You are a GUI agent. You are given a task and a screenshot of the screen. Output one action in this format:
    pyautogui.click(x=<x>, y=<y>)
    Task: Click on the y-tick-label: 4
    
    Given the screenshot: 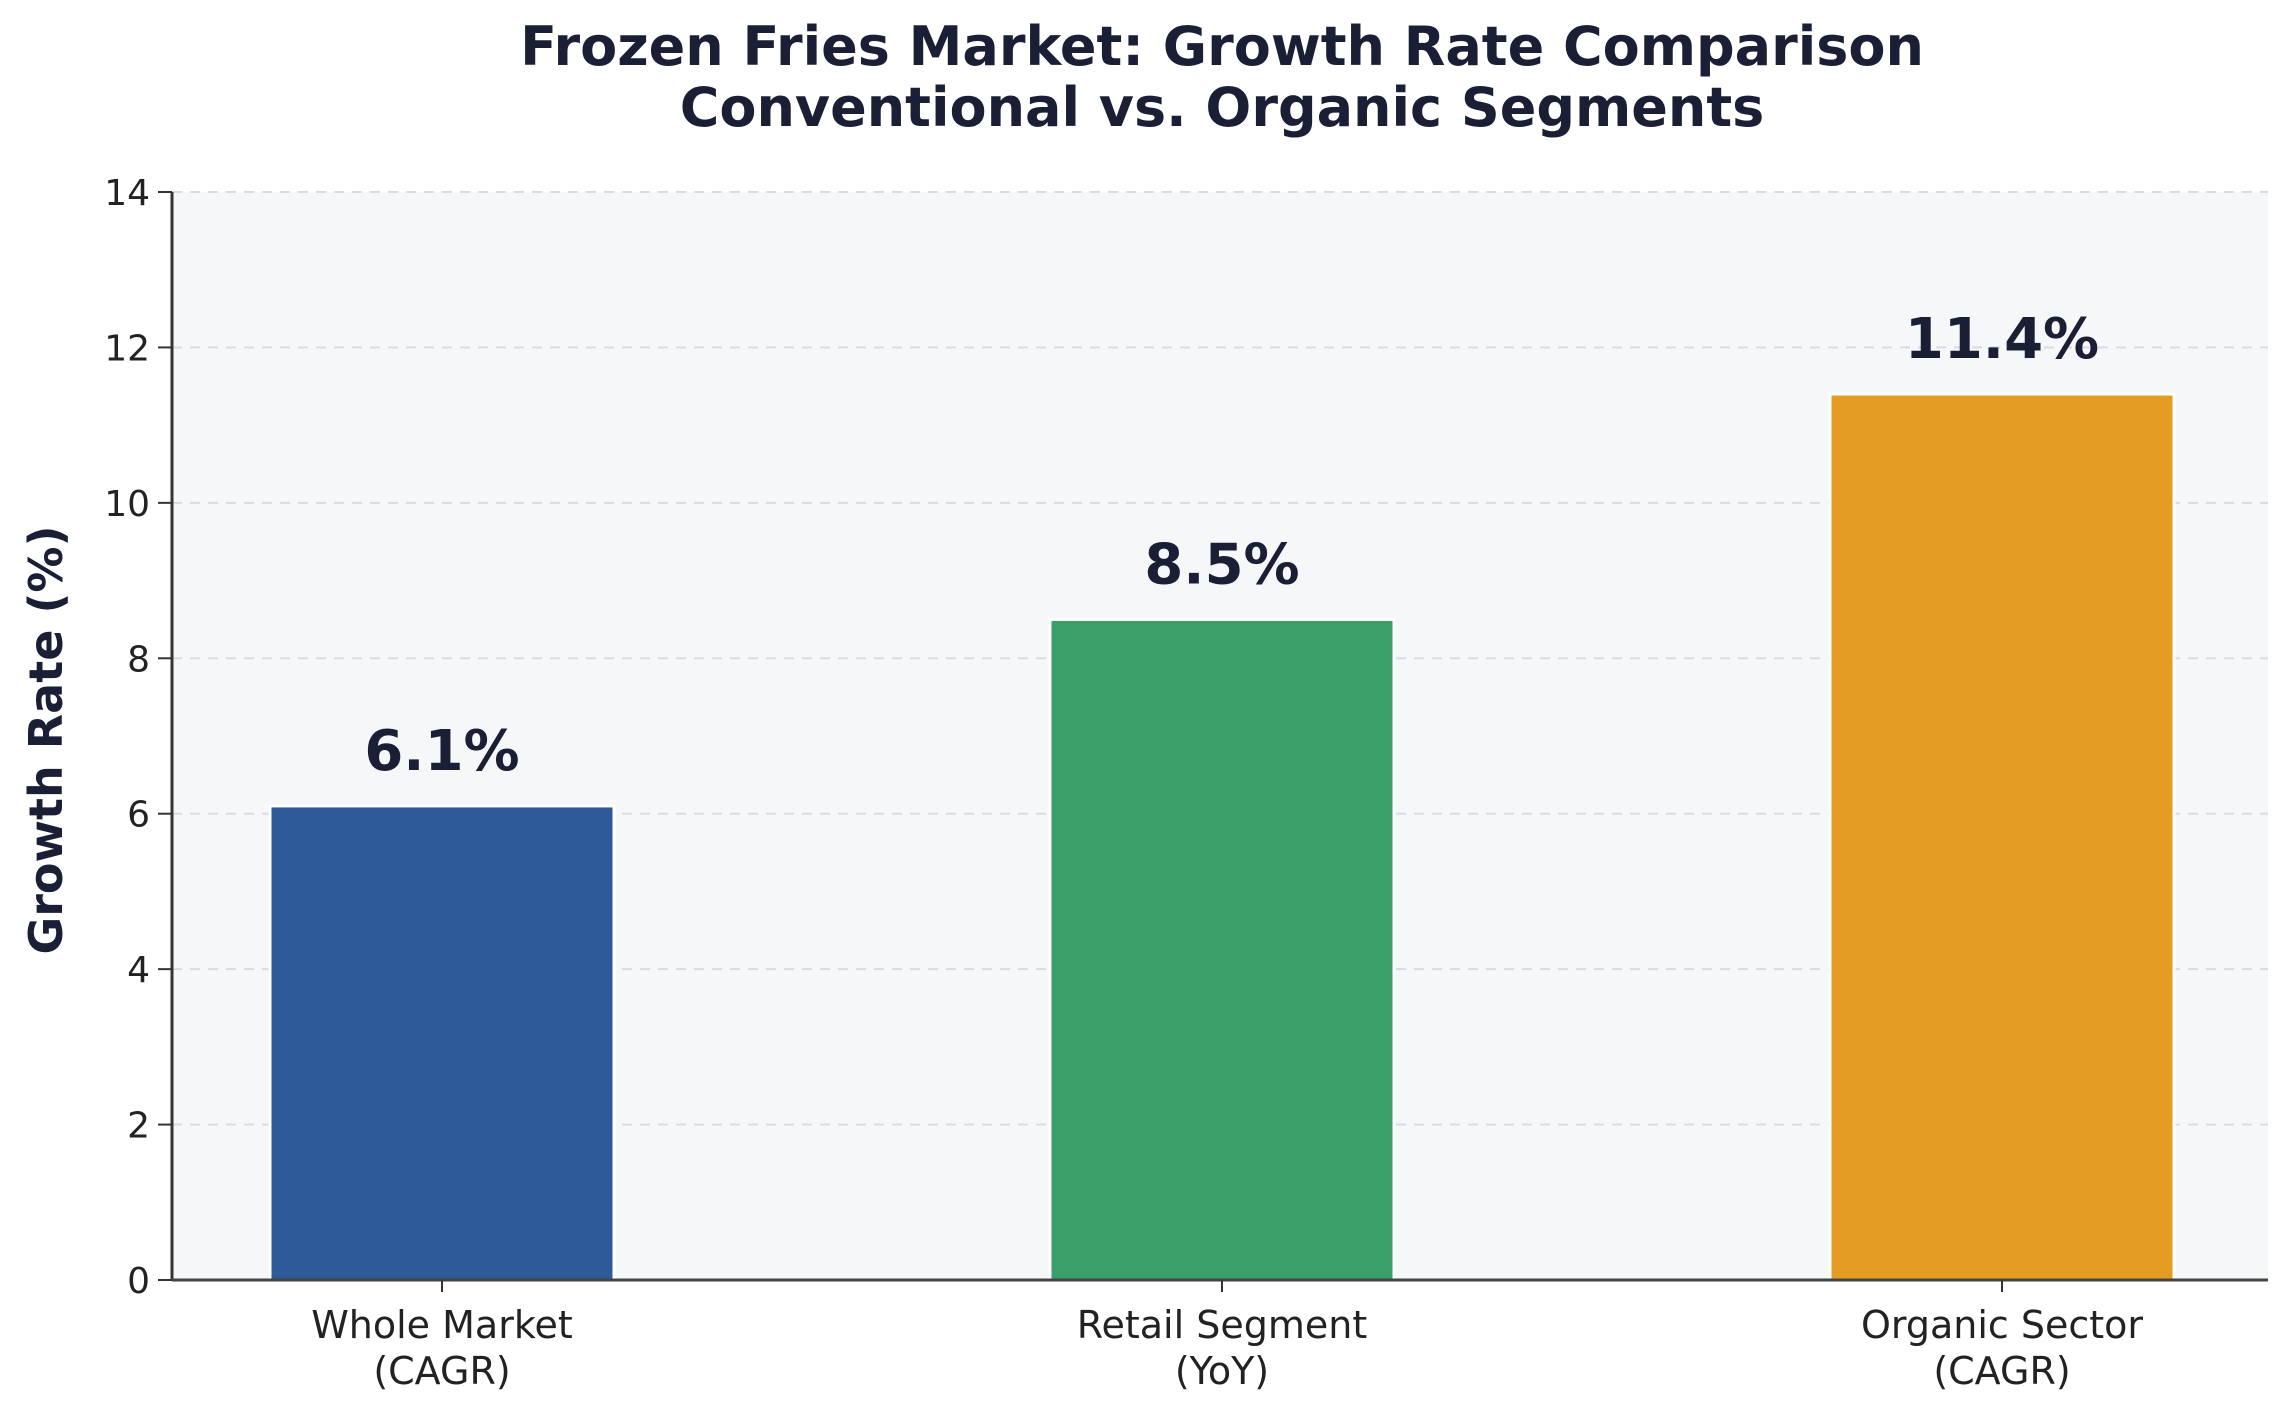 What is the action you would take?
    pyautogui.click(x=138, y=970)
    